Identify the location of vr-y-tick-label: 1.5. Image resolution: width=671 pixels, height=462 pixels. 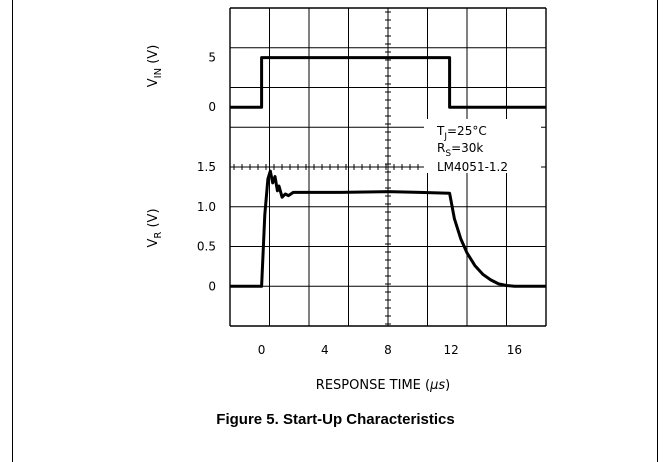
(206, 167).